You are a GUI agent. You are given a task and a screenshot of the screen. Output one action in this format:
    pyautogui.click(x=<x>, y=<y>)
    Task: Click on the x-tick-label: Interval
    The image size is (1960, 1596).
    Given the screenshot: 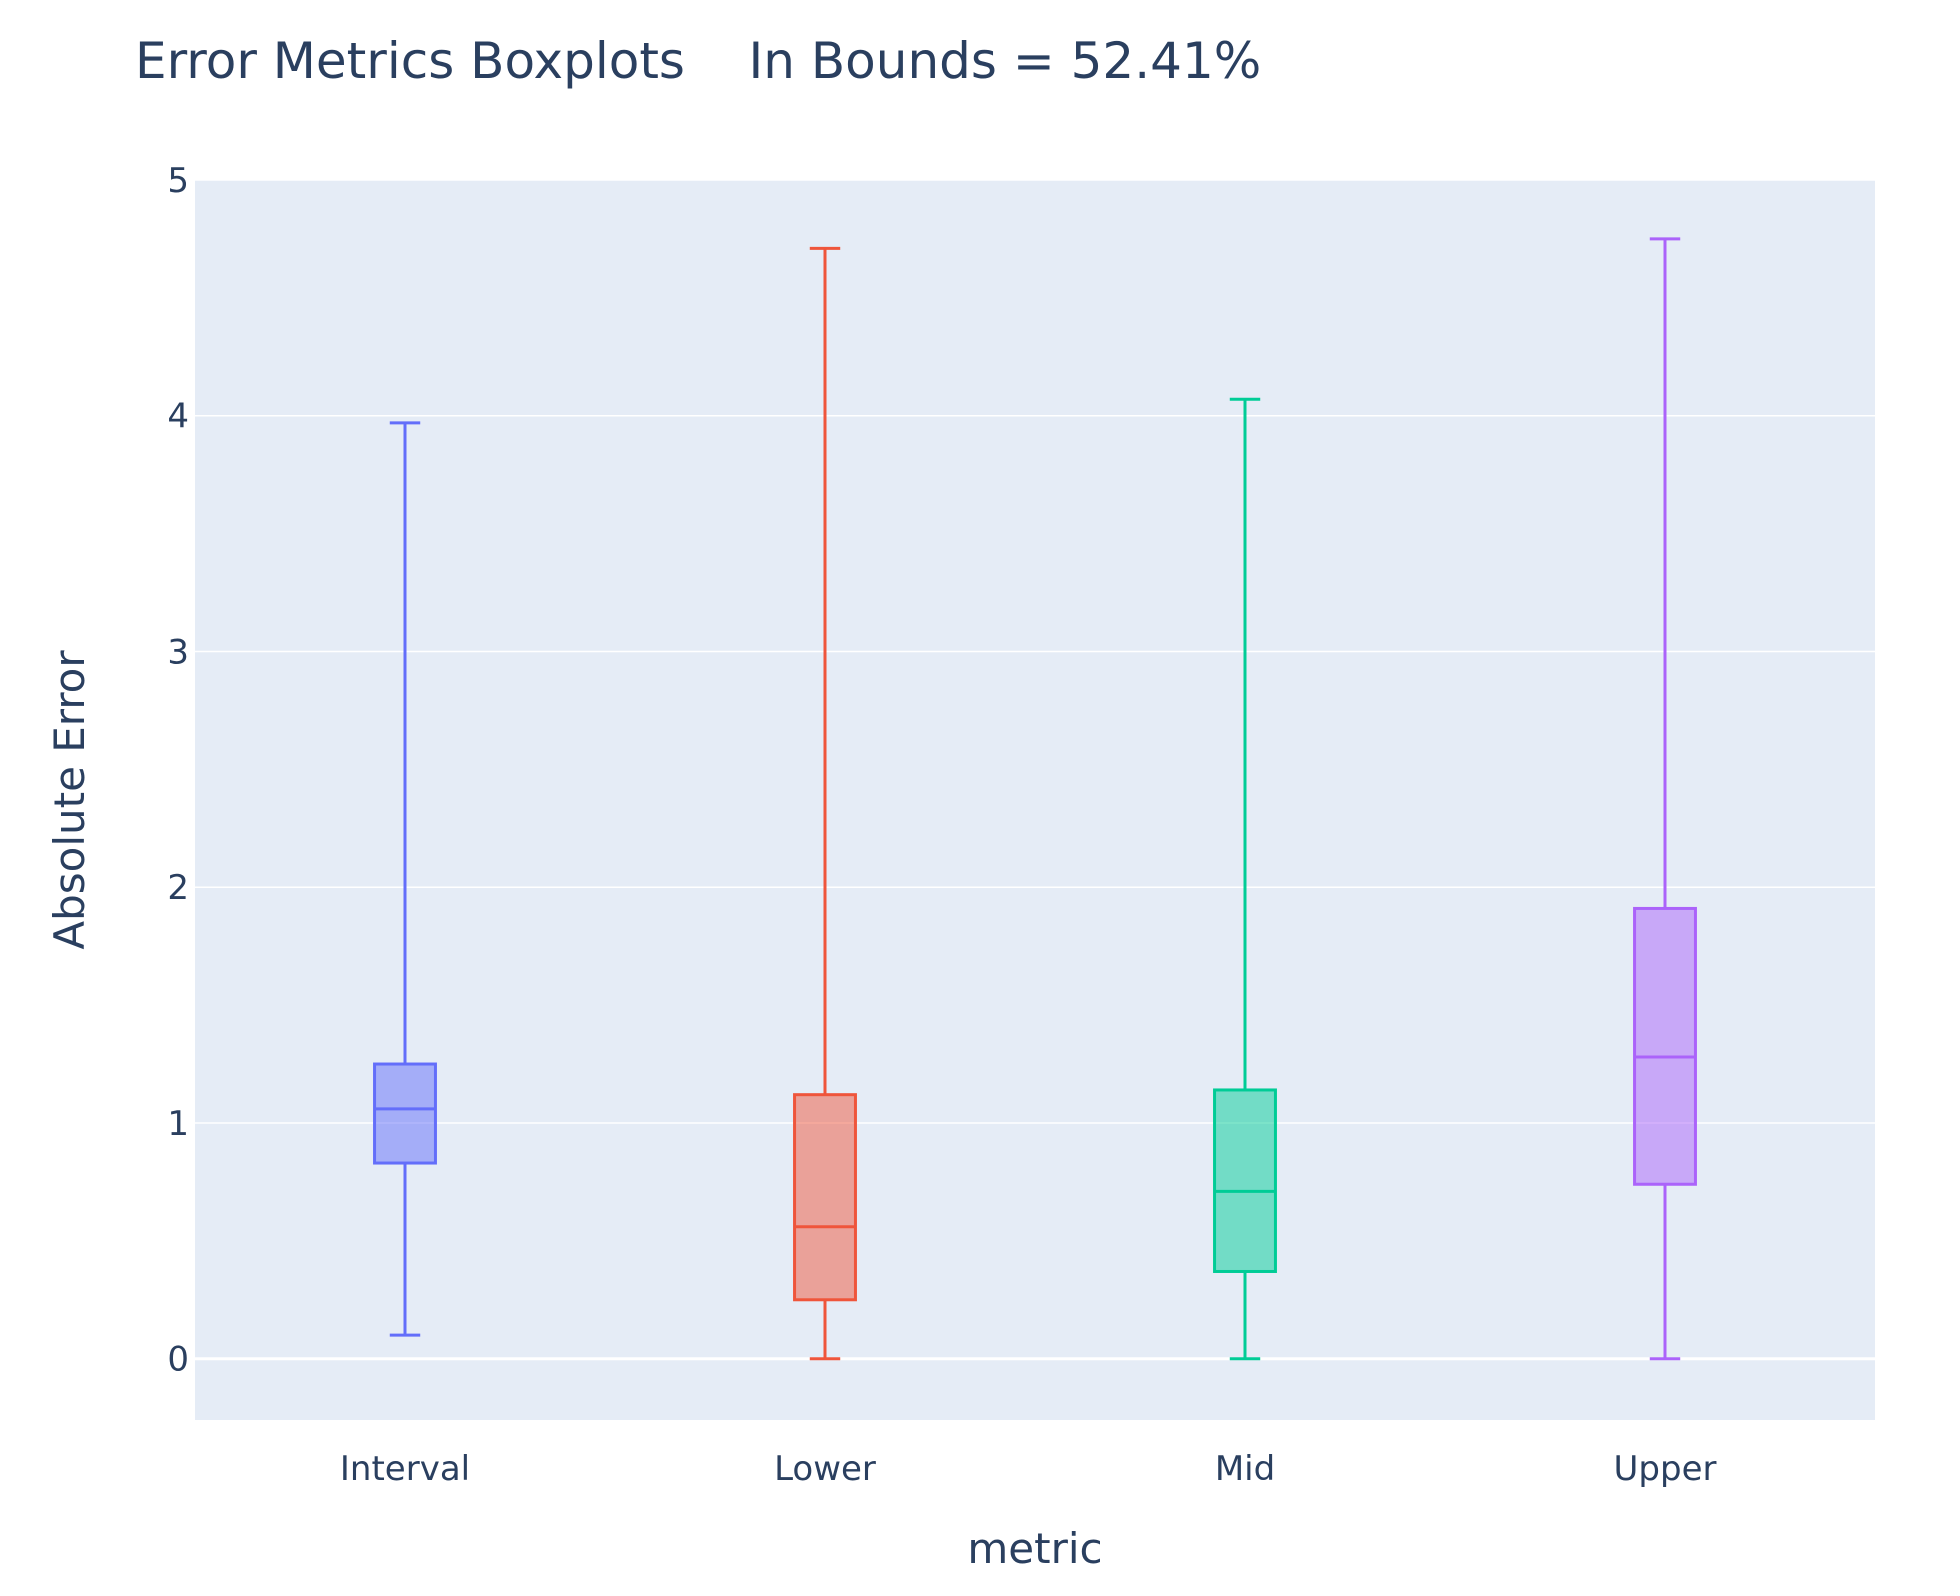 What is the action you would take?
    pyautogui.click(x=405, y=1469)
    